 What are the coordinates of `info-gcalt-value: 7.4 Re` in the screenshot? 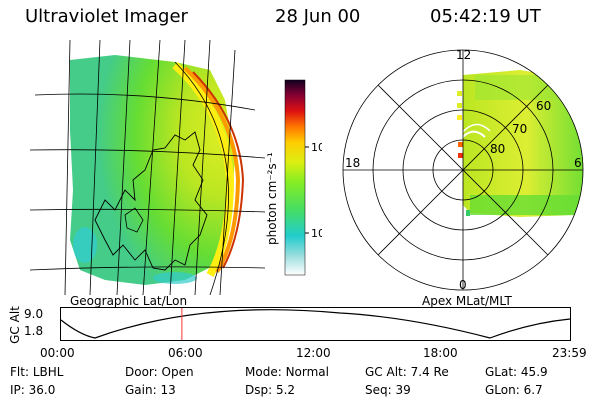 It's located at (429, 372).